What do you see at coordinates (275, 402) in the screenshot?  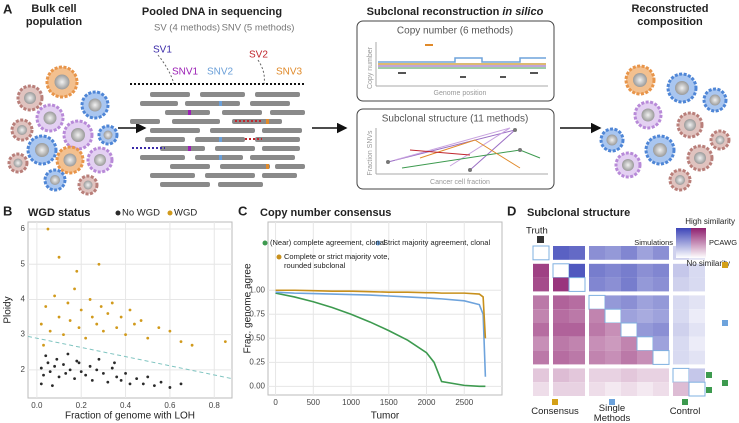 I see `x-tick-label: 0` at bounding box center [275, 402].